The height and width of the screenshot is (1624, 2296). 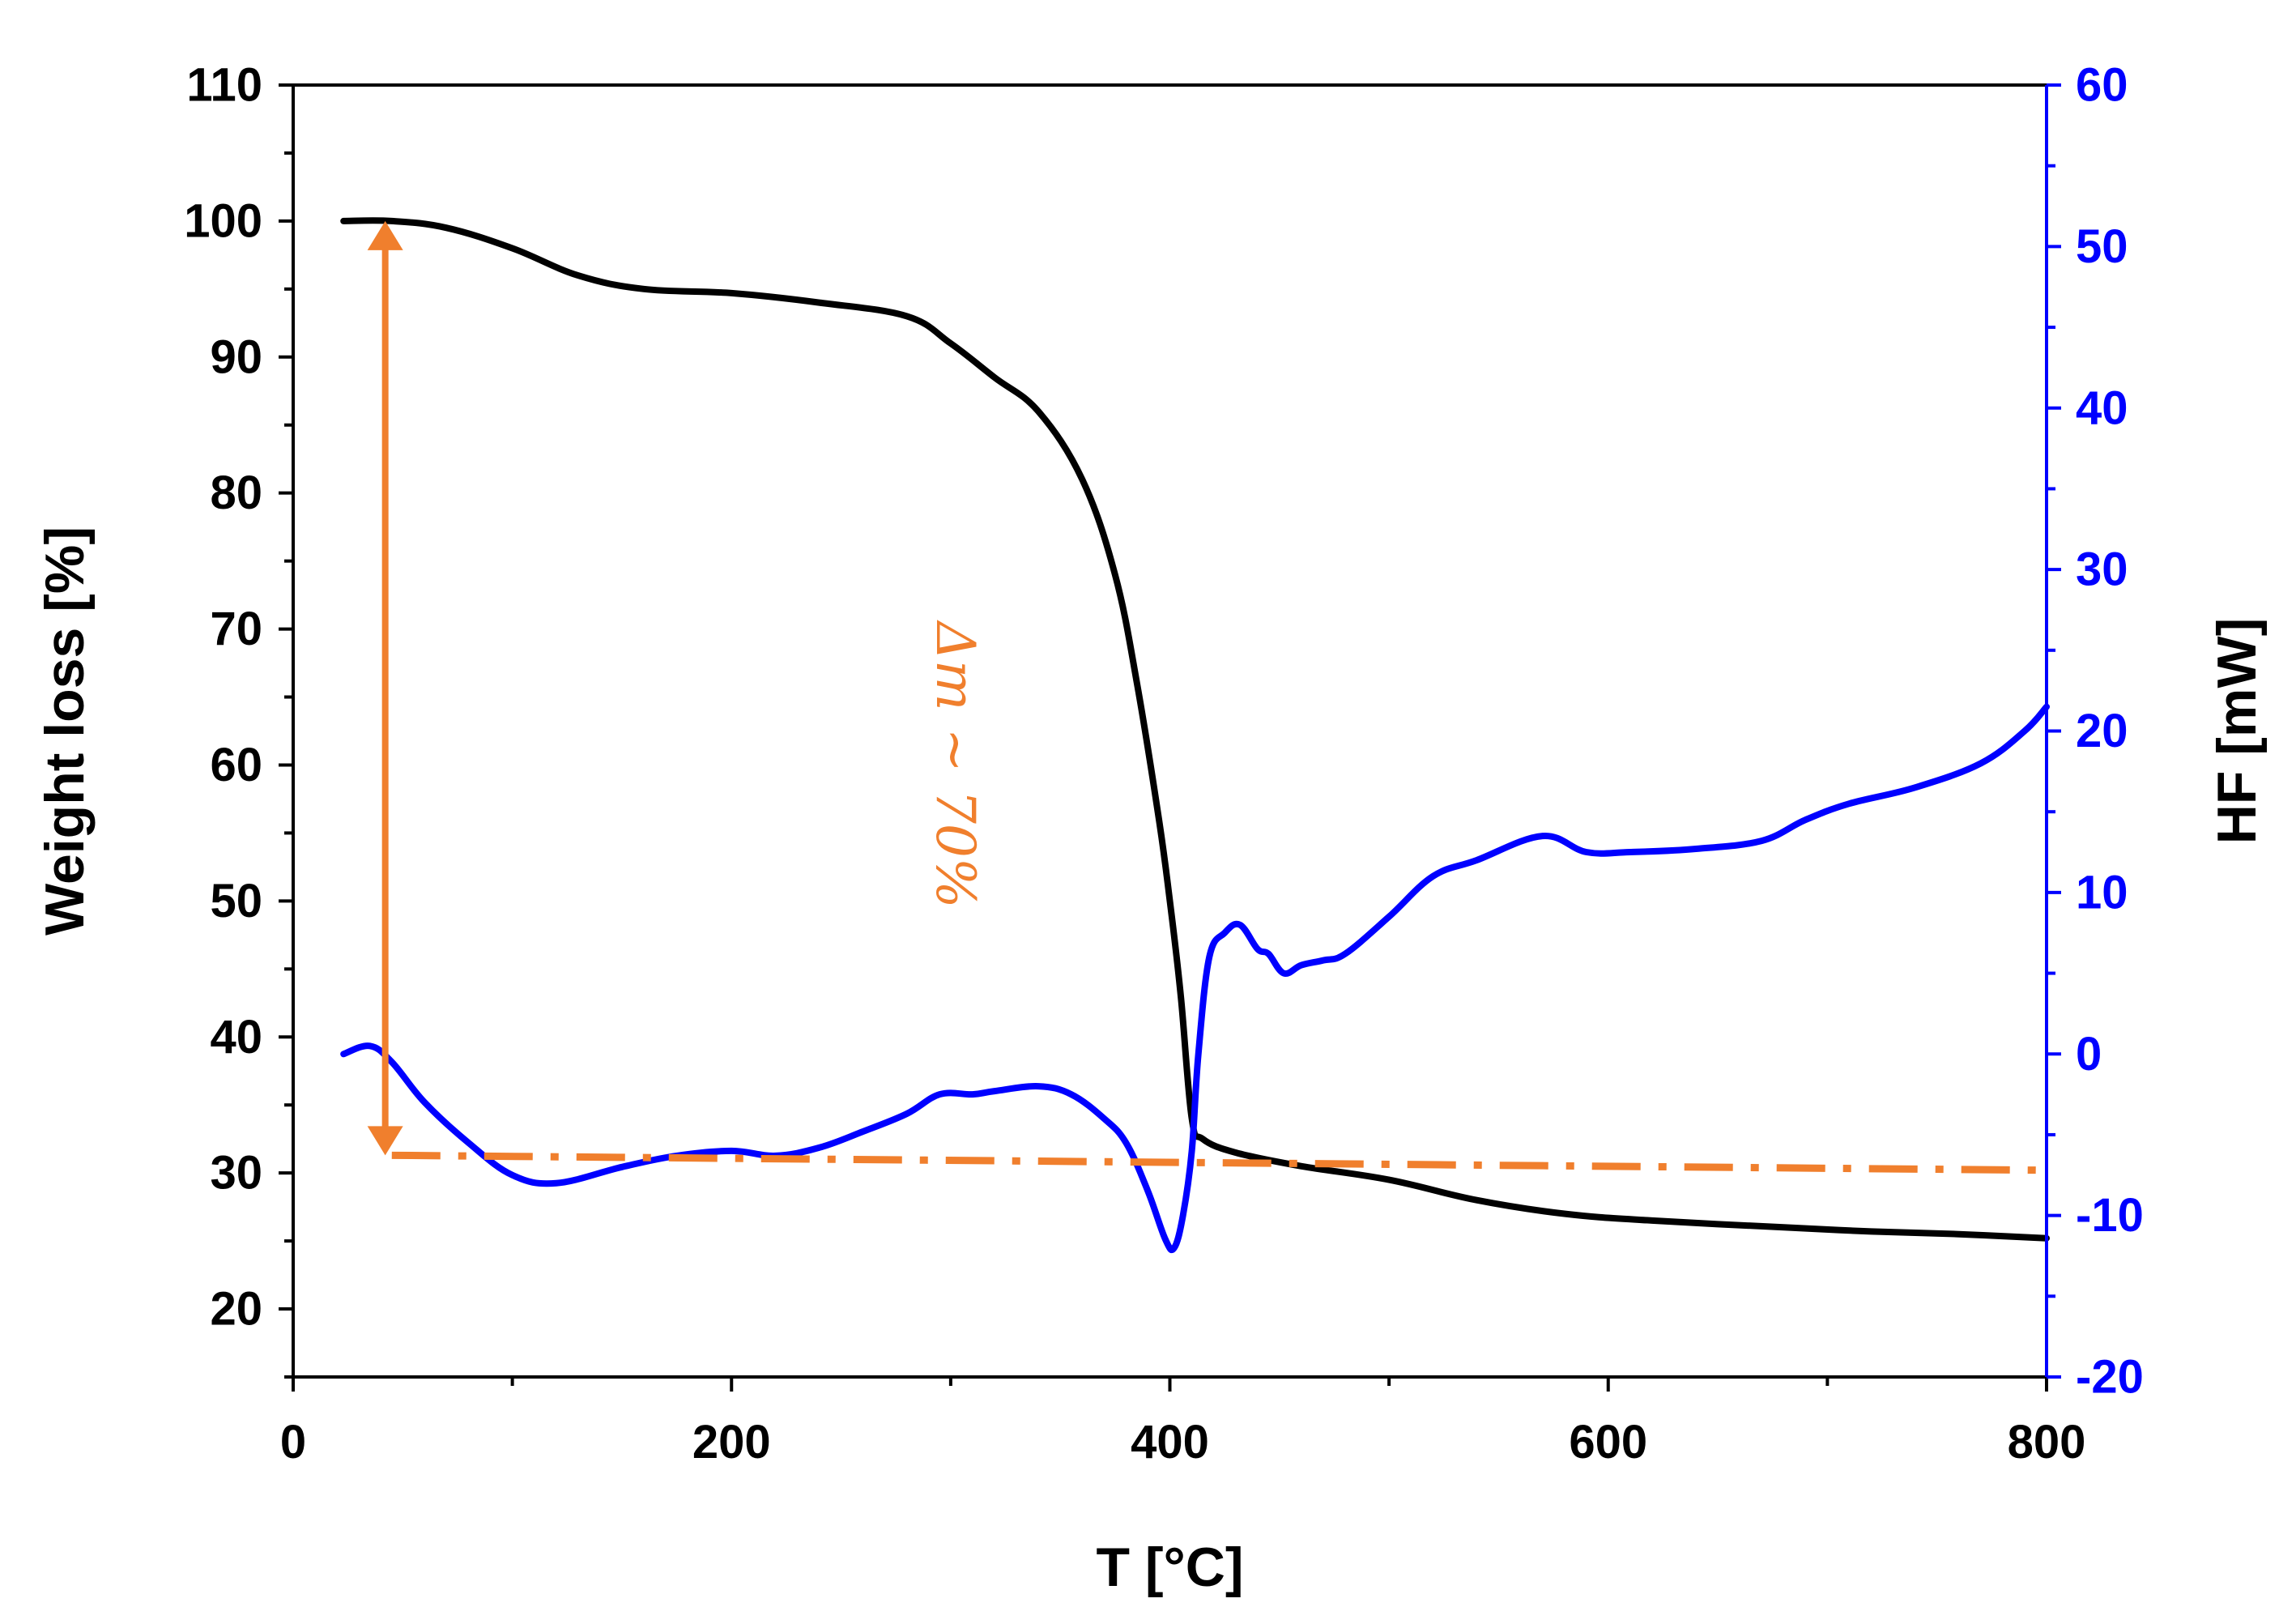 I want to click on right-y-tick-label: -20, so click(x=2110, y=1377).